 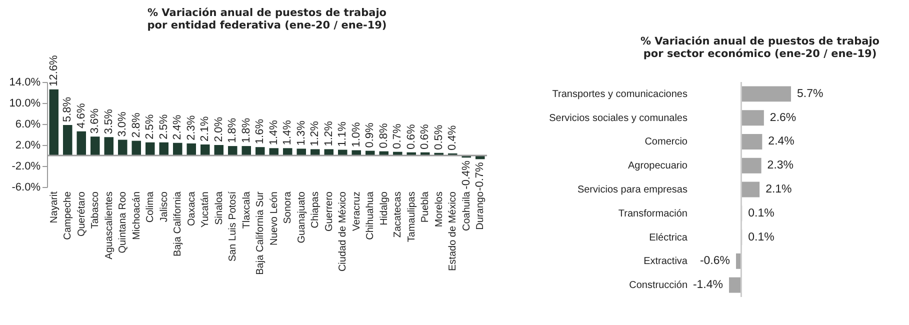 I want to click on x-tick-label: Sonora, so click(x=288, y=207).